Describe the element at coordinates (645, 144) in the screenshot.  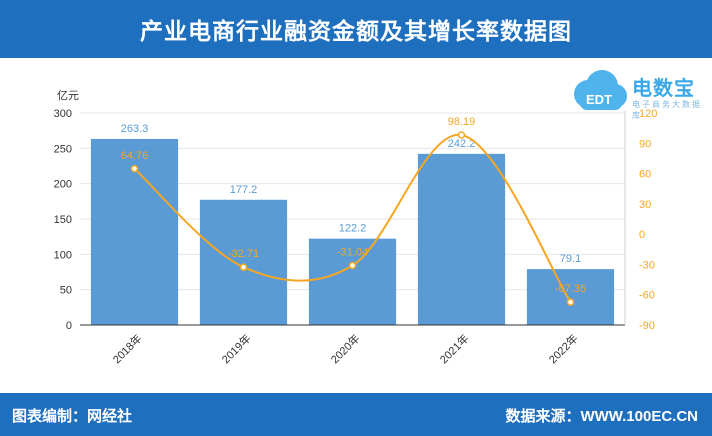
I see `y-right-tick-label: 90` at that location.